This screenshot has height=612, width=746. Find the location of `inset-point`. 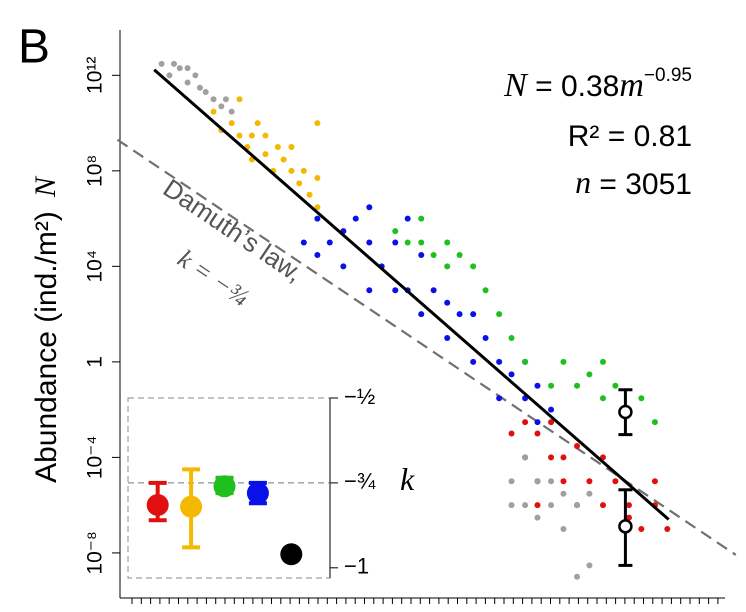

inset-point is located at coordinates (157, 504).